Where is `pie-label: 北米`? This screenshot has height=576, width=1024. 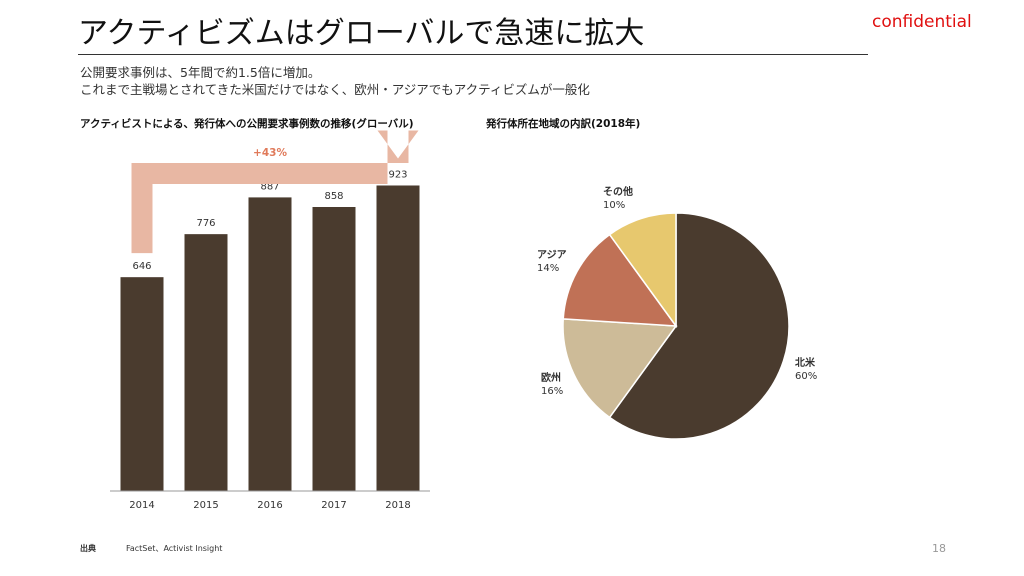 pie-label: 北米 is located at coordinates (805, 362).